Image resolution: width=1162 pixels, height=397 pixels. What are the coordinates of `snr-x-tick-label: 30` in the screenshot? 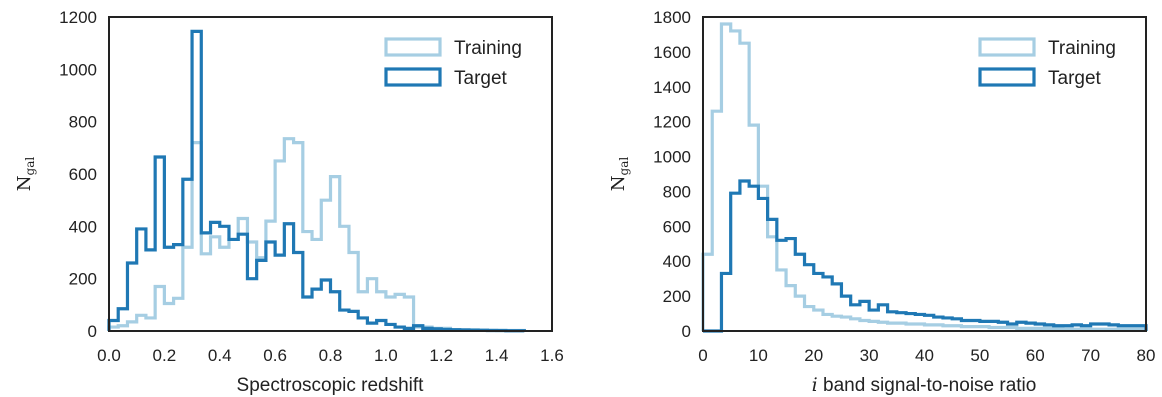 It's located at (869, 355).